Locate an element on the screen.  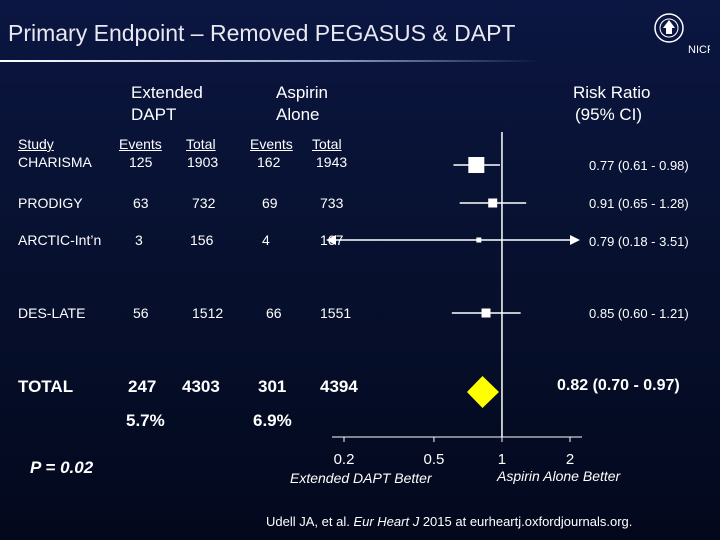
study-name: PRODIGY is located at coordinates (50, 203).